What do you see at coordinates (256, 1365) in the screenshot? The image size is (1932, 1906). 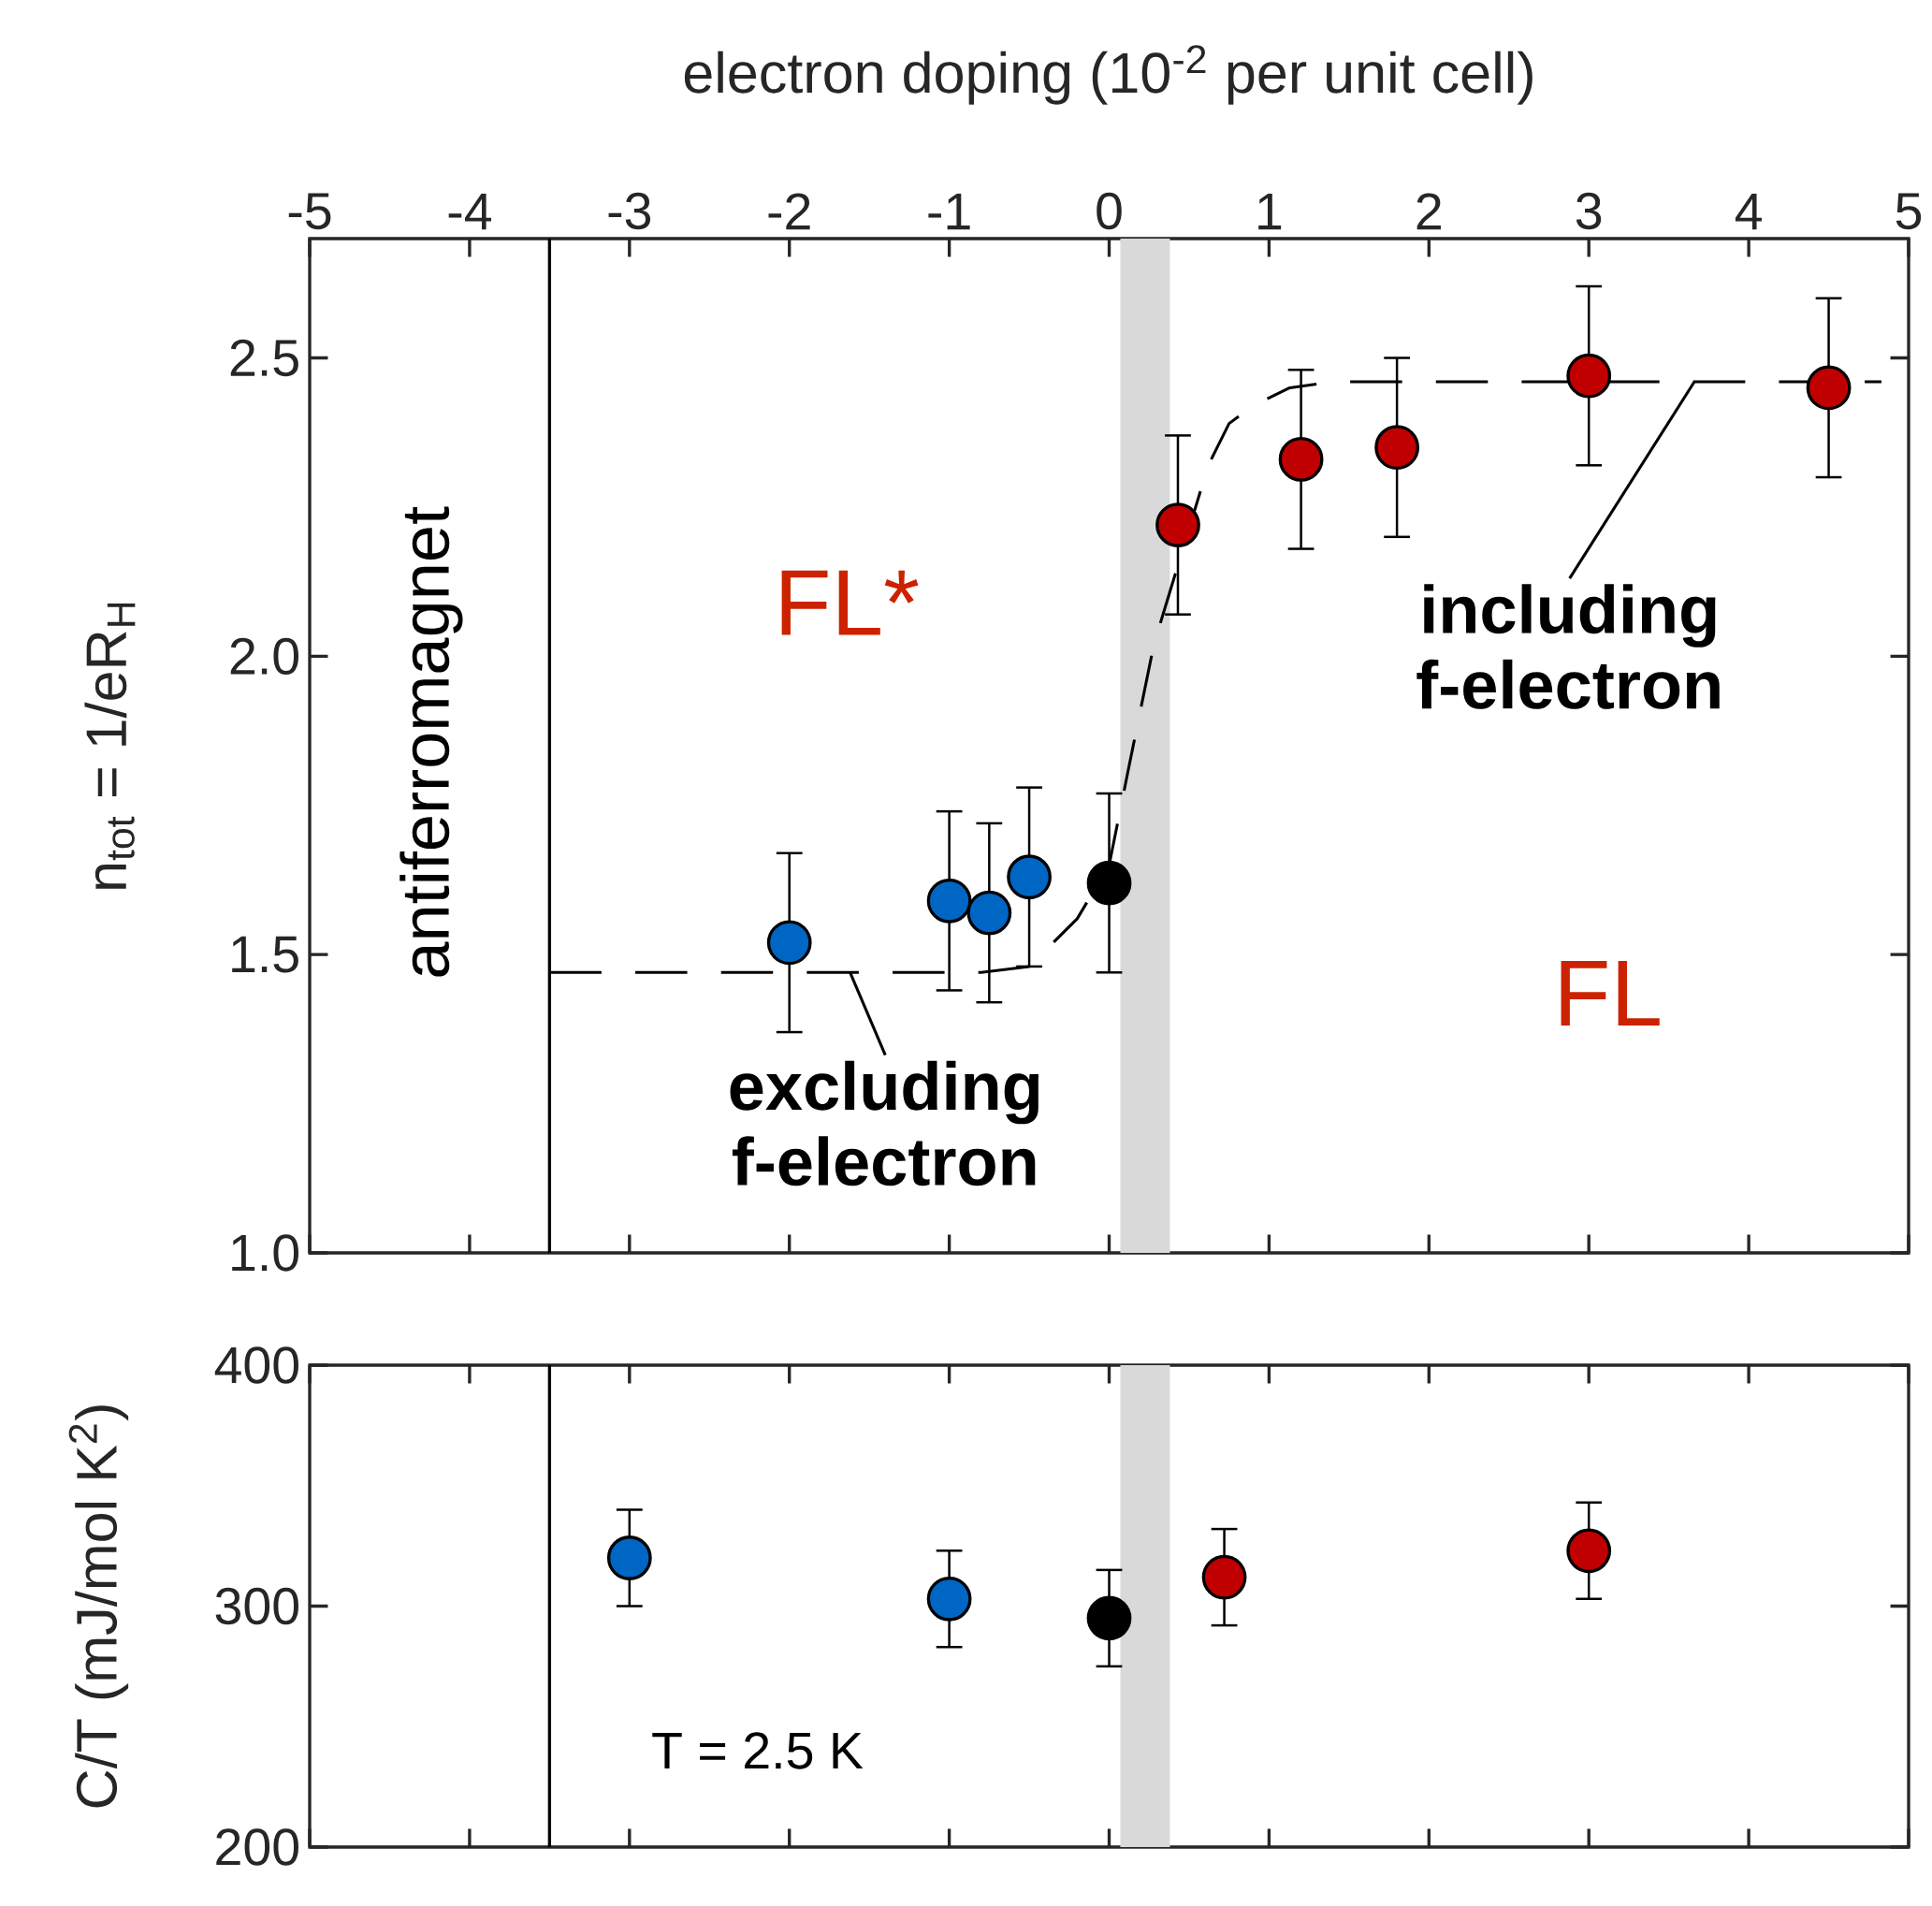 I see `y-tick-label: 400` at bounding box center [256, 1365].